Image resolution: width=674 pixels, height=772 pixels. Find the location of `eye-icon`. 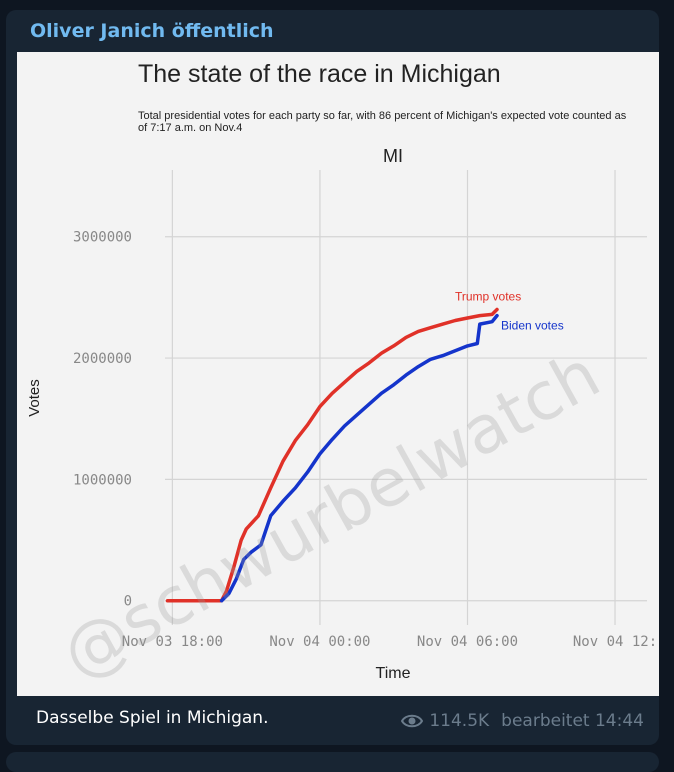

eye-icon is located at coordinates (412, 721).